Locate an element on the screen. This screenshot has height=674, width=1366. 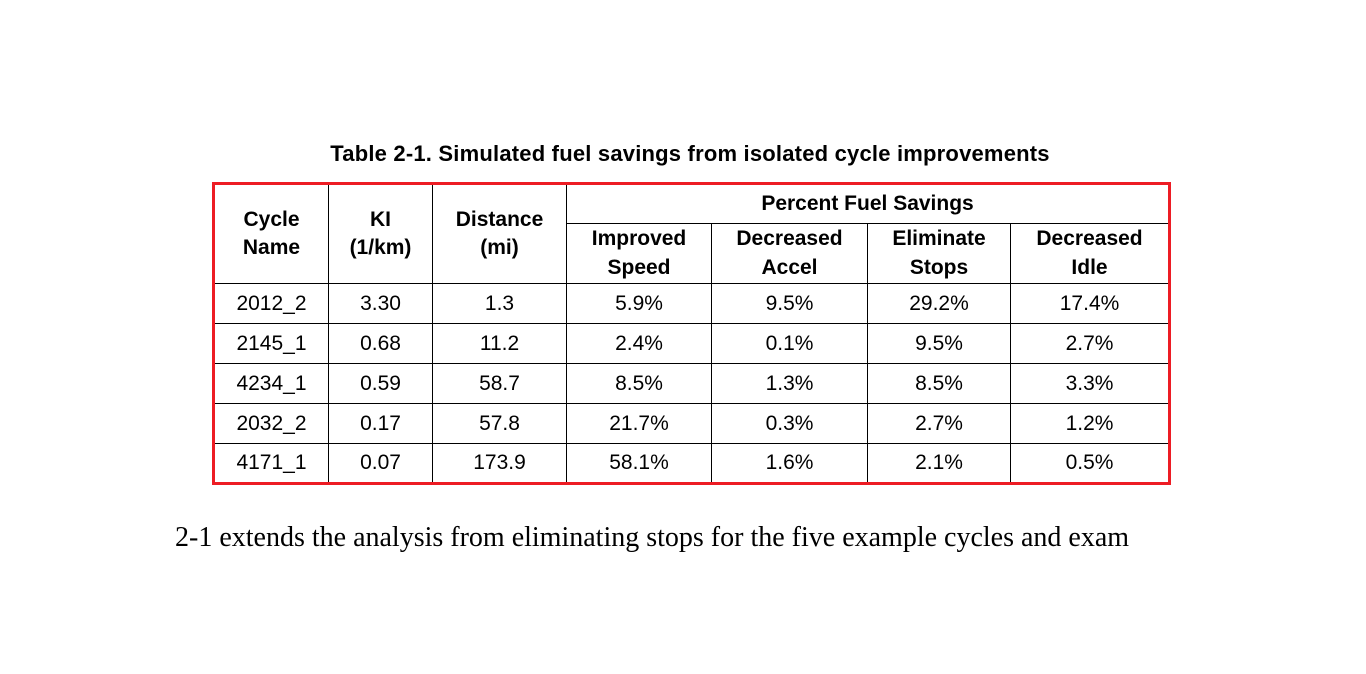
cell-cycle-name: 2012_2 is located at coordinates (271, 303).